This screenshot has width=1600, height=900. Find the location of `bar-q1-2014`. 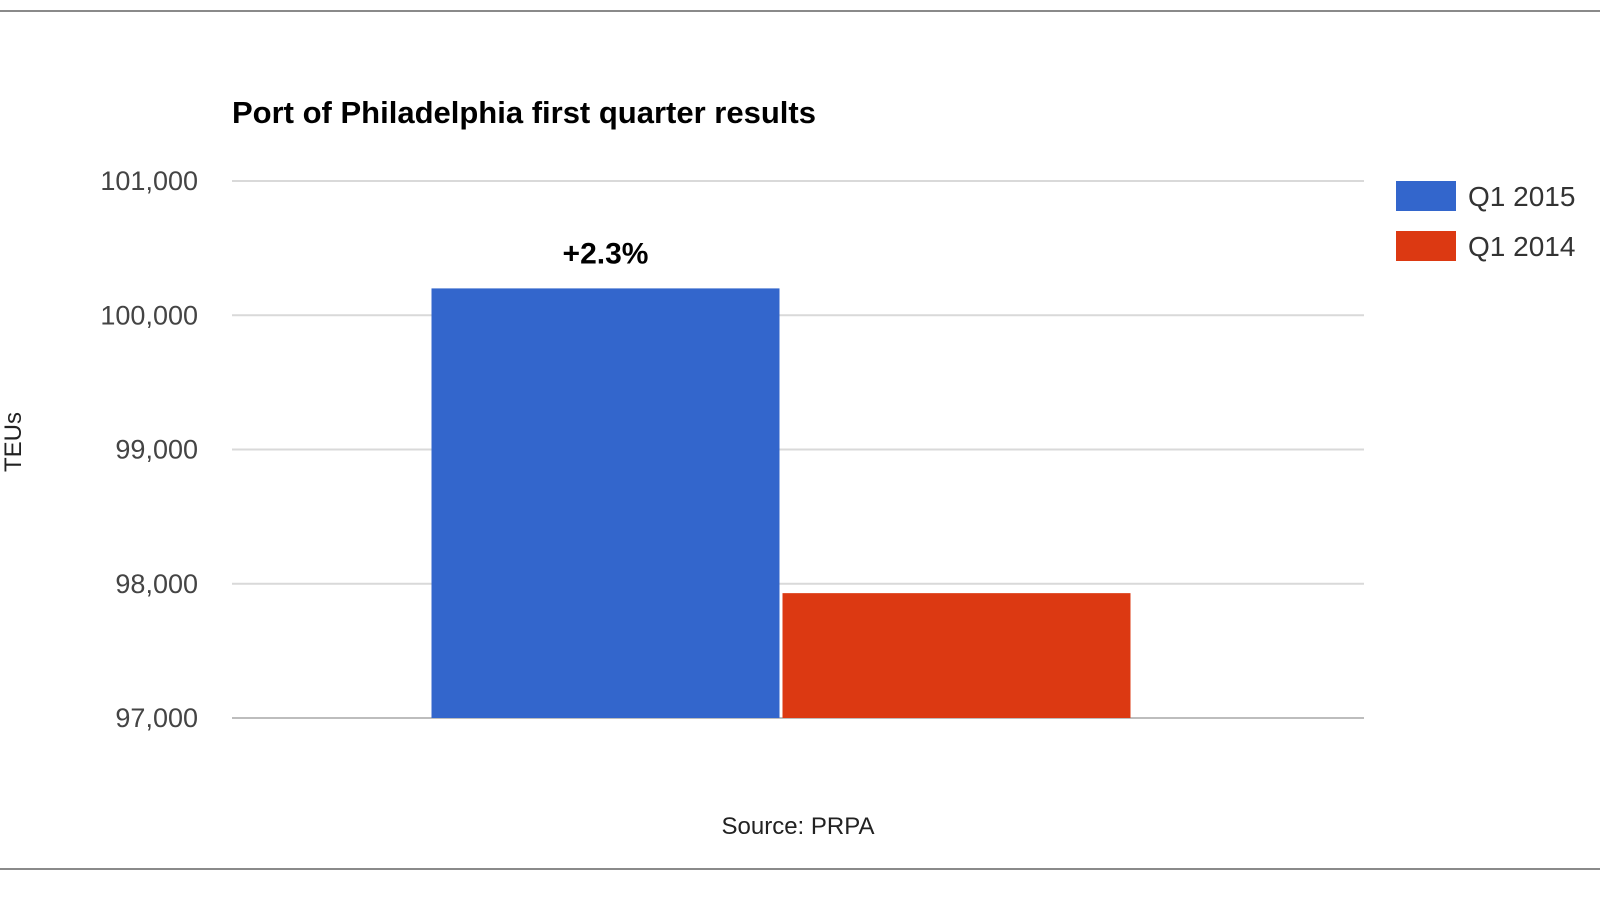

bar-q1-2014 is located at coordinates (956, 655).